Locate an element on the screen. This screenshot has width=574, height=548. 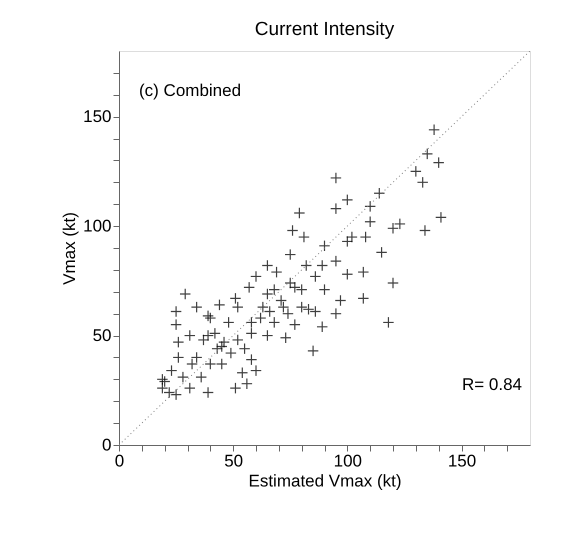
x-tick-label: 100 is located at coordinates (348, 461).